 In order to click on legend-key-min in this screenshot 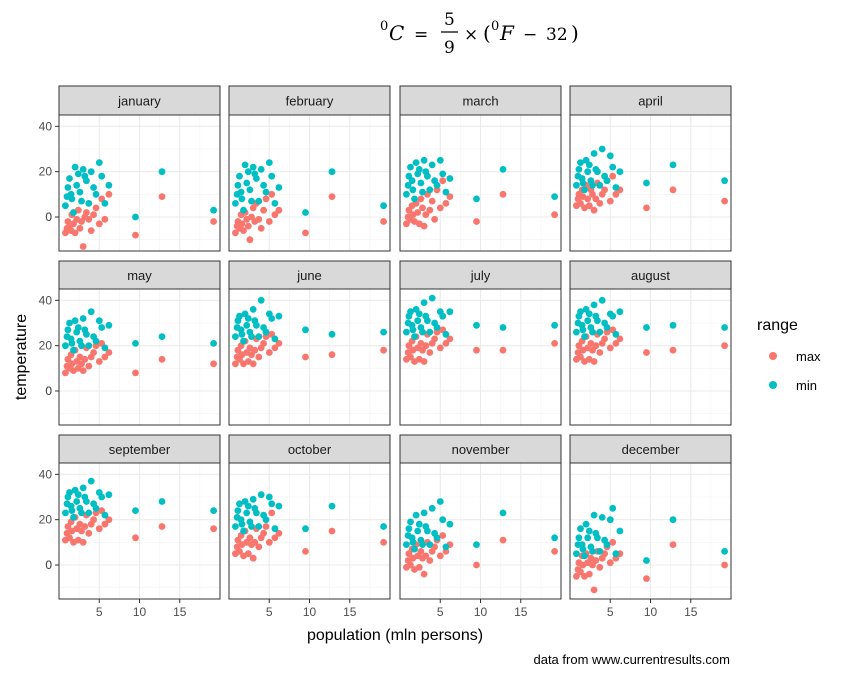, I will do `click(773, 385)`.